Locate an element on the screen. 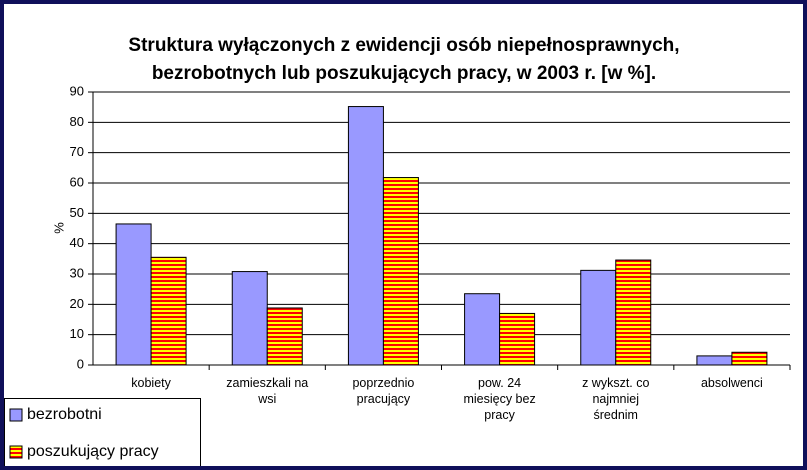 The image size is (807, 470). x-tick-label: poprzednio pracujący is located at coordinates (383, 391).